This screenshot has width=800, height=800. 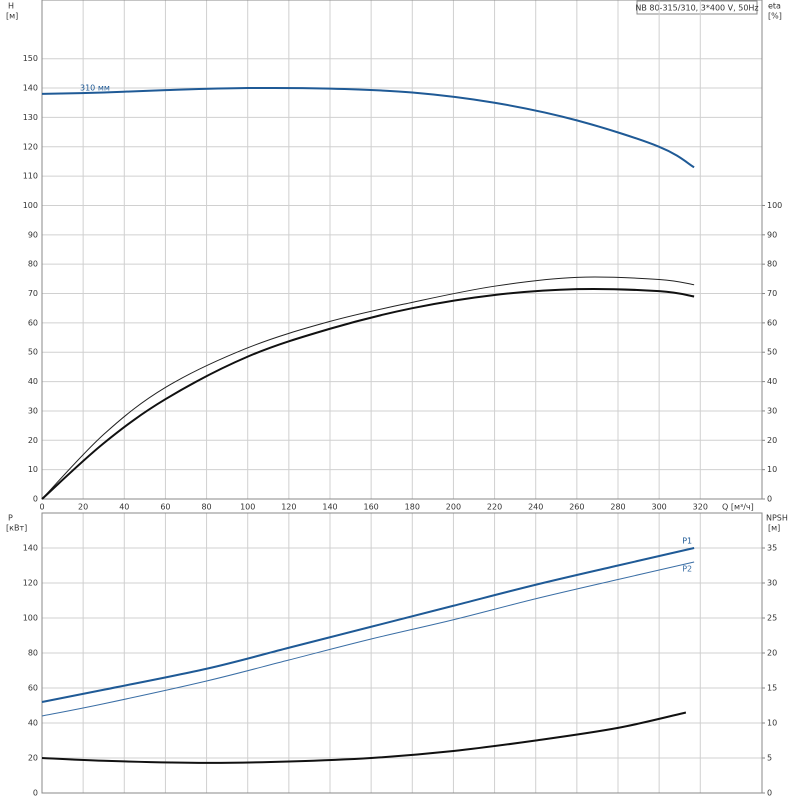 What do you see at coordinates (535, 507) in the screenshot?
I see `x-tick-label: 240` at bounding box center [535, 507].